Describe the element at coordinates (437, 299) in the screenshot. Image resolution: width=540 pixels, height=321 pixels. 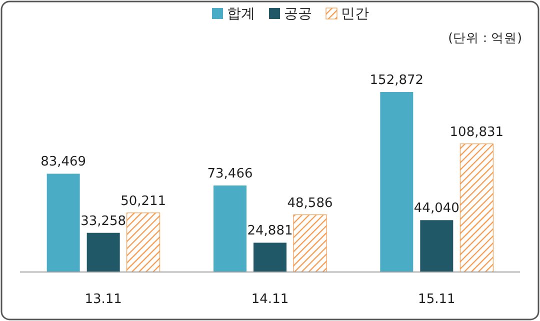
I see `x-tick-label: 15.11` at that location.